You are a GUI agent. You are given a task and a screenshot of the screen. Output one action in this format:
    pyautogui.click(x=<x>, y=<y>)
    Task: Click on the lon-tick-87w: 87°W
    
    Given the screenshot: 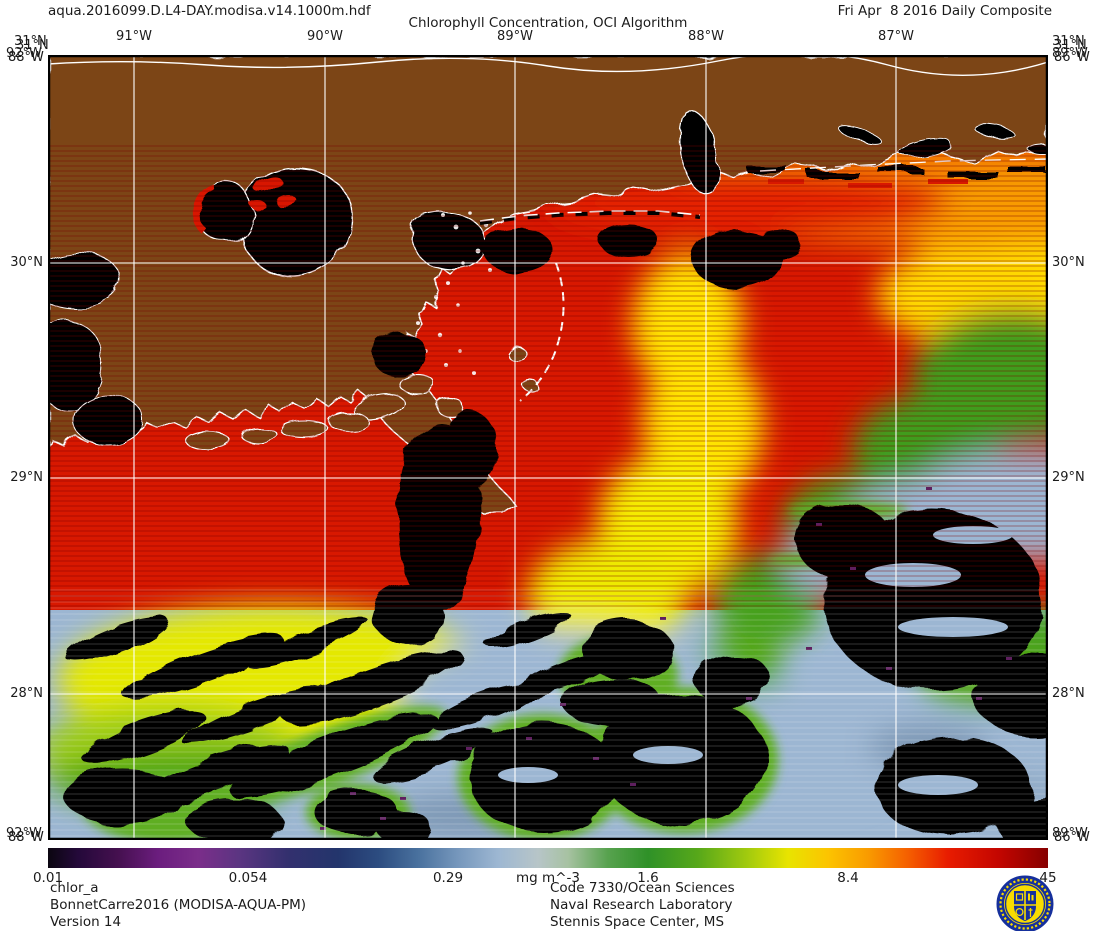 What is the action you would take?
    pyautogui.click(x=896, y=36)
    